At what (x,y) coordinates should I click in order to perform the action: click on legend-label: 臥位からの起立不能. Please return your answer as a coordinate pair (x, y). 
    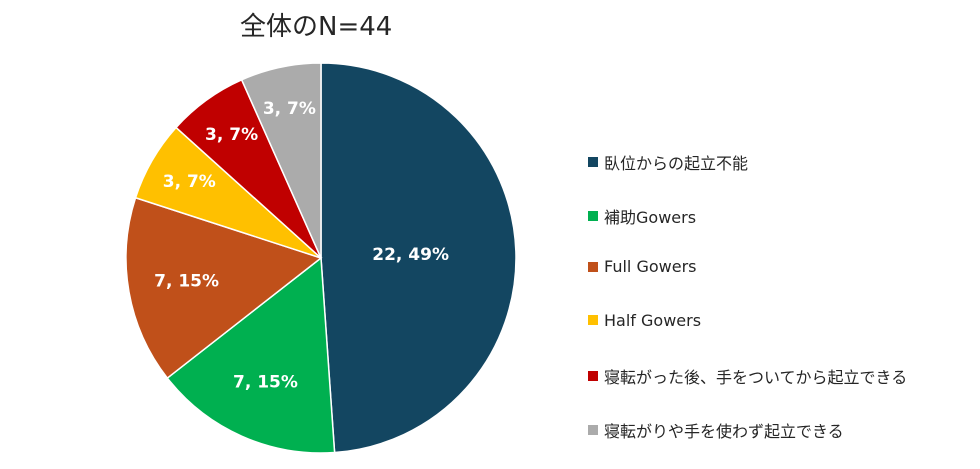
    Looking at the image, I should click on (676, 163).